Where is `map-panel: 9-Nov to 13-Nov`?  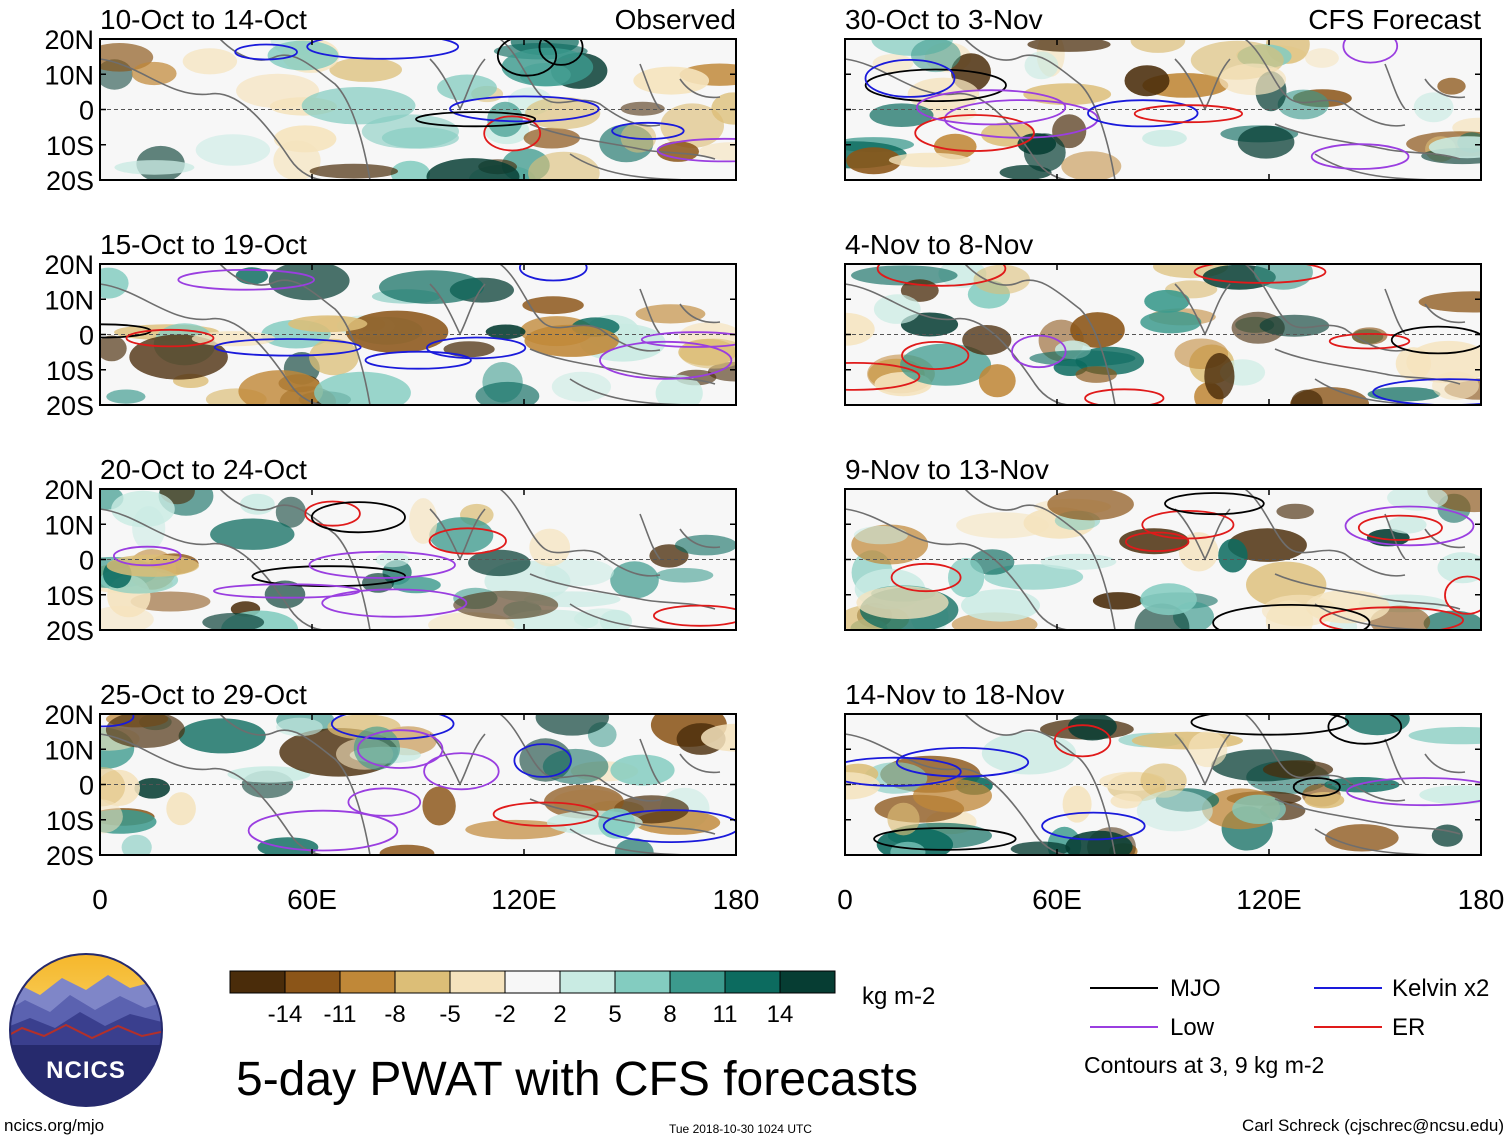 map-panel: 9-Nov to 13-Nov is located at coordinates (1163, 542).